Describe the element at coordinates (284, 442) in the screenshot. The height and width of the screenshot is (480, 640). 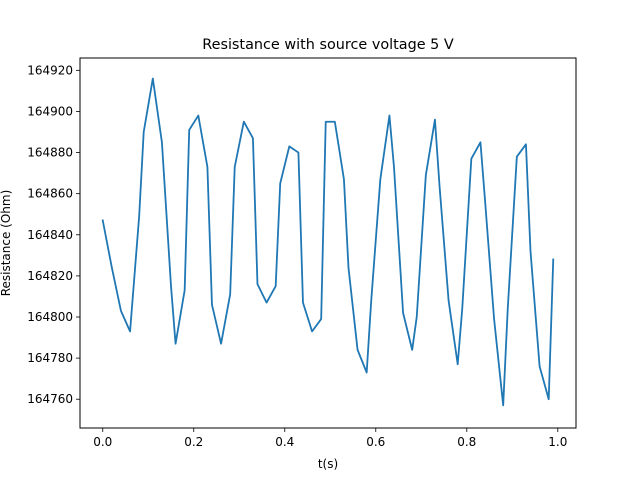
I see `x-tick-label: 0.4` at that location.